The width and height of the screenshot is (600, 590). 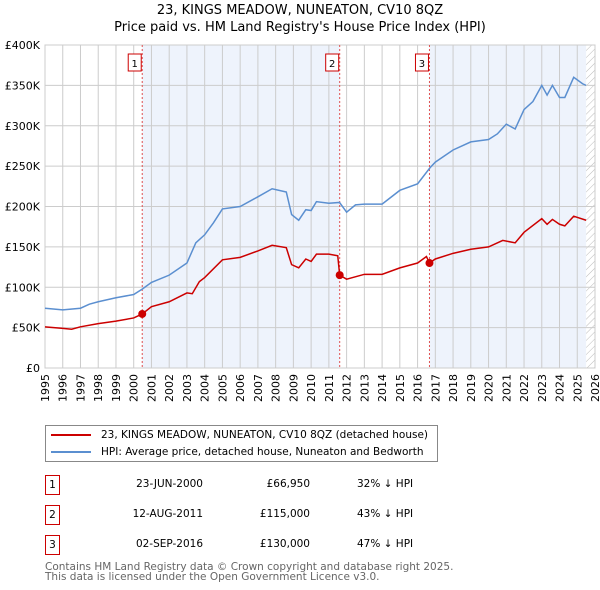 I want to click on y-tick-label: £0, so click(x=33, y=368).